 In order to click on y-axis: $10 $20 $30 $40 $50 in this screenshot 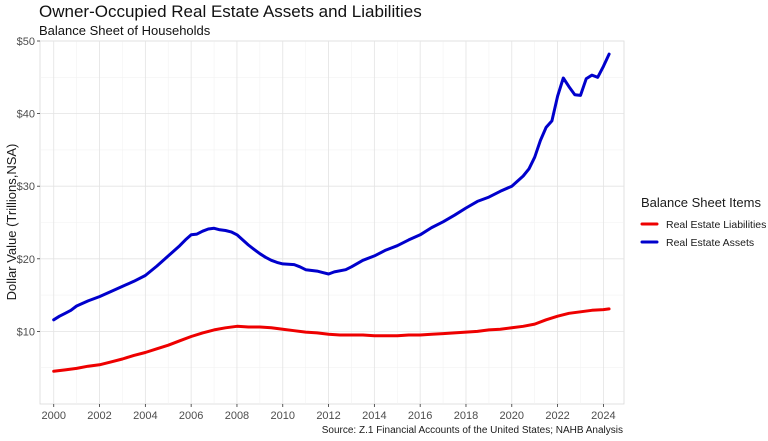, I will do `click(28, 187)`.